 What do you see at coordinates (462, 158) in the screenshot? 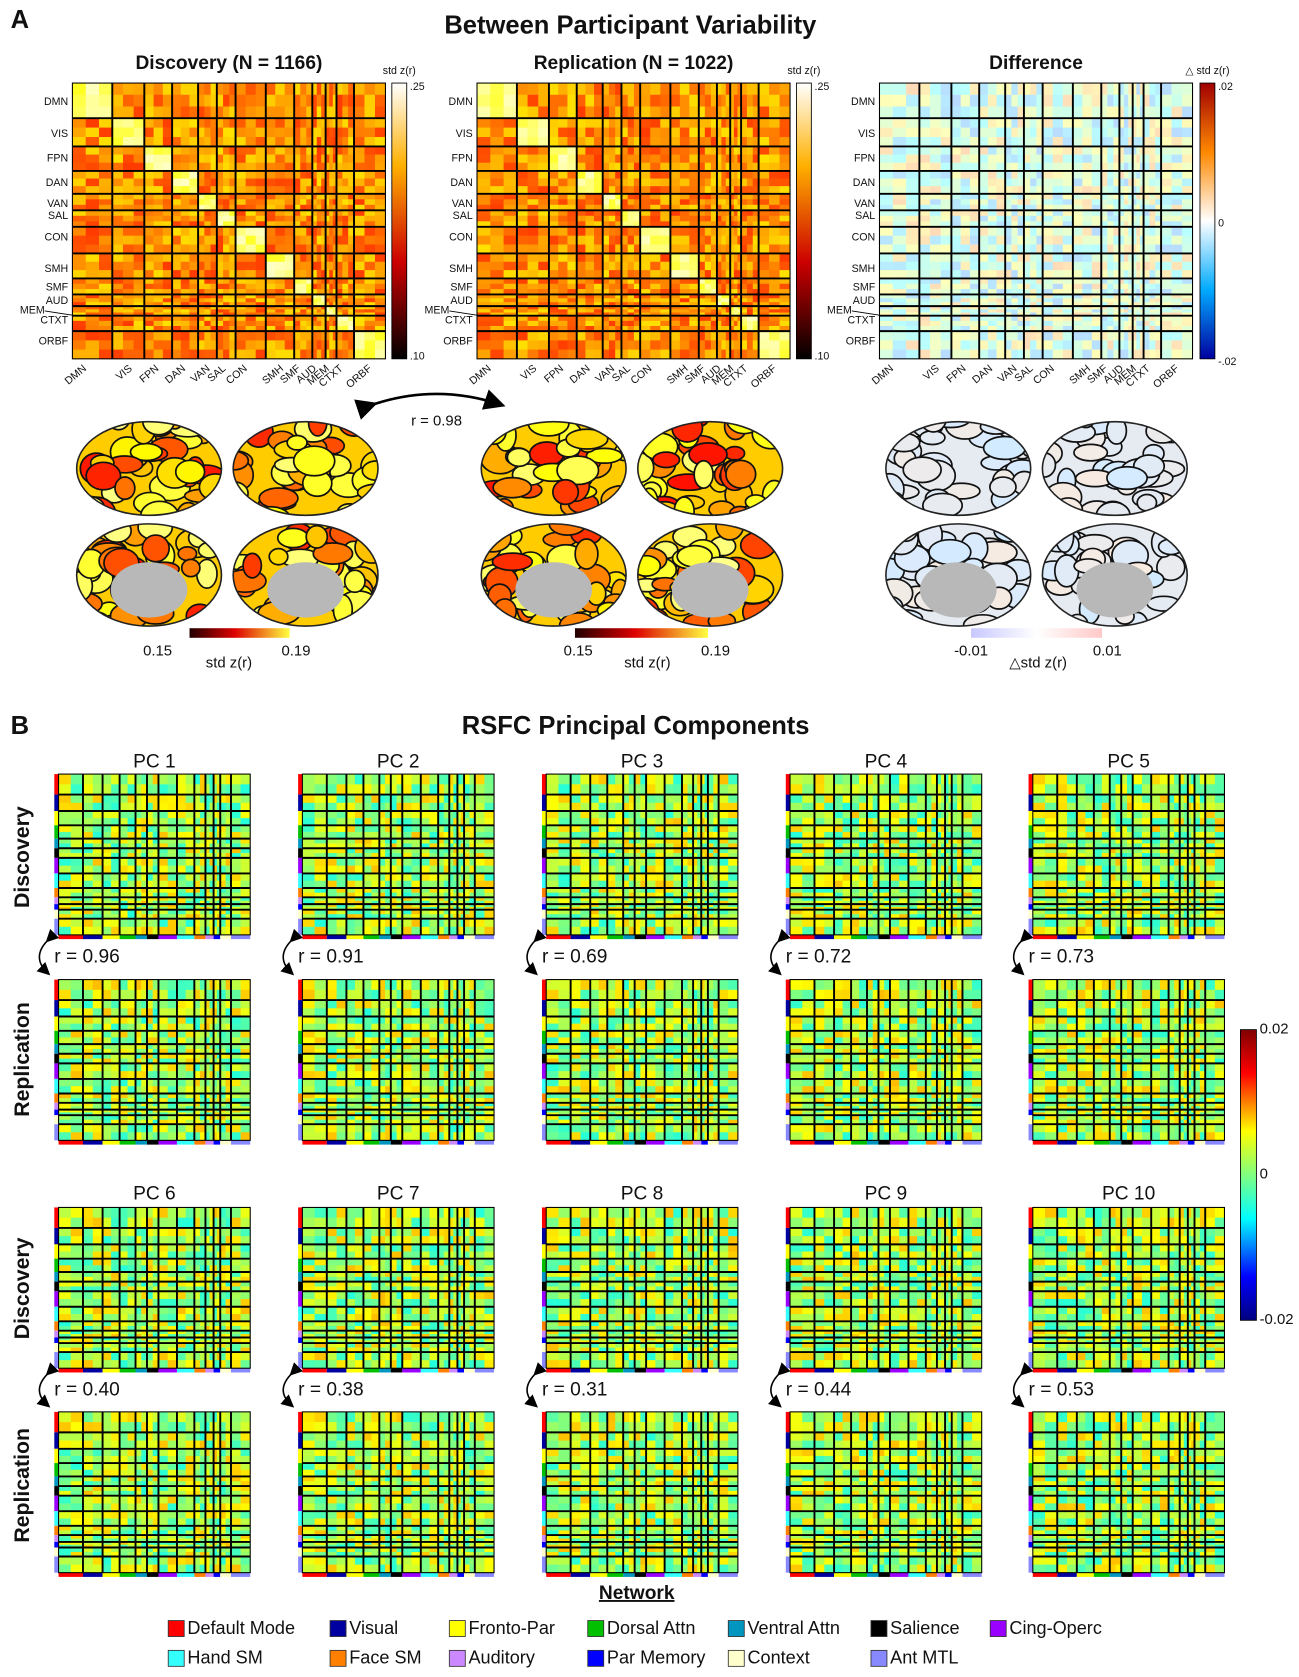
I see `row-label: FPN` at bounding box center [462, 158].